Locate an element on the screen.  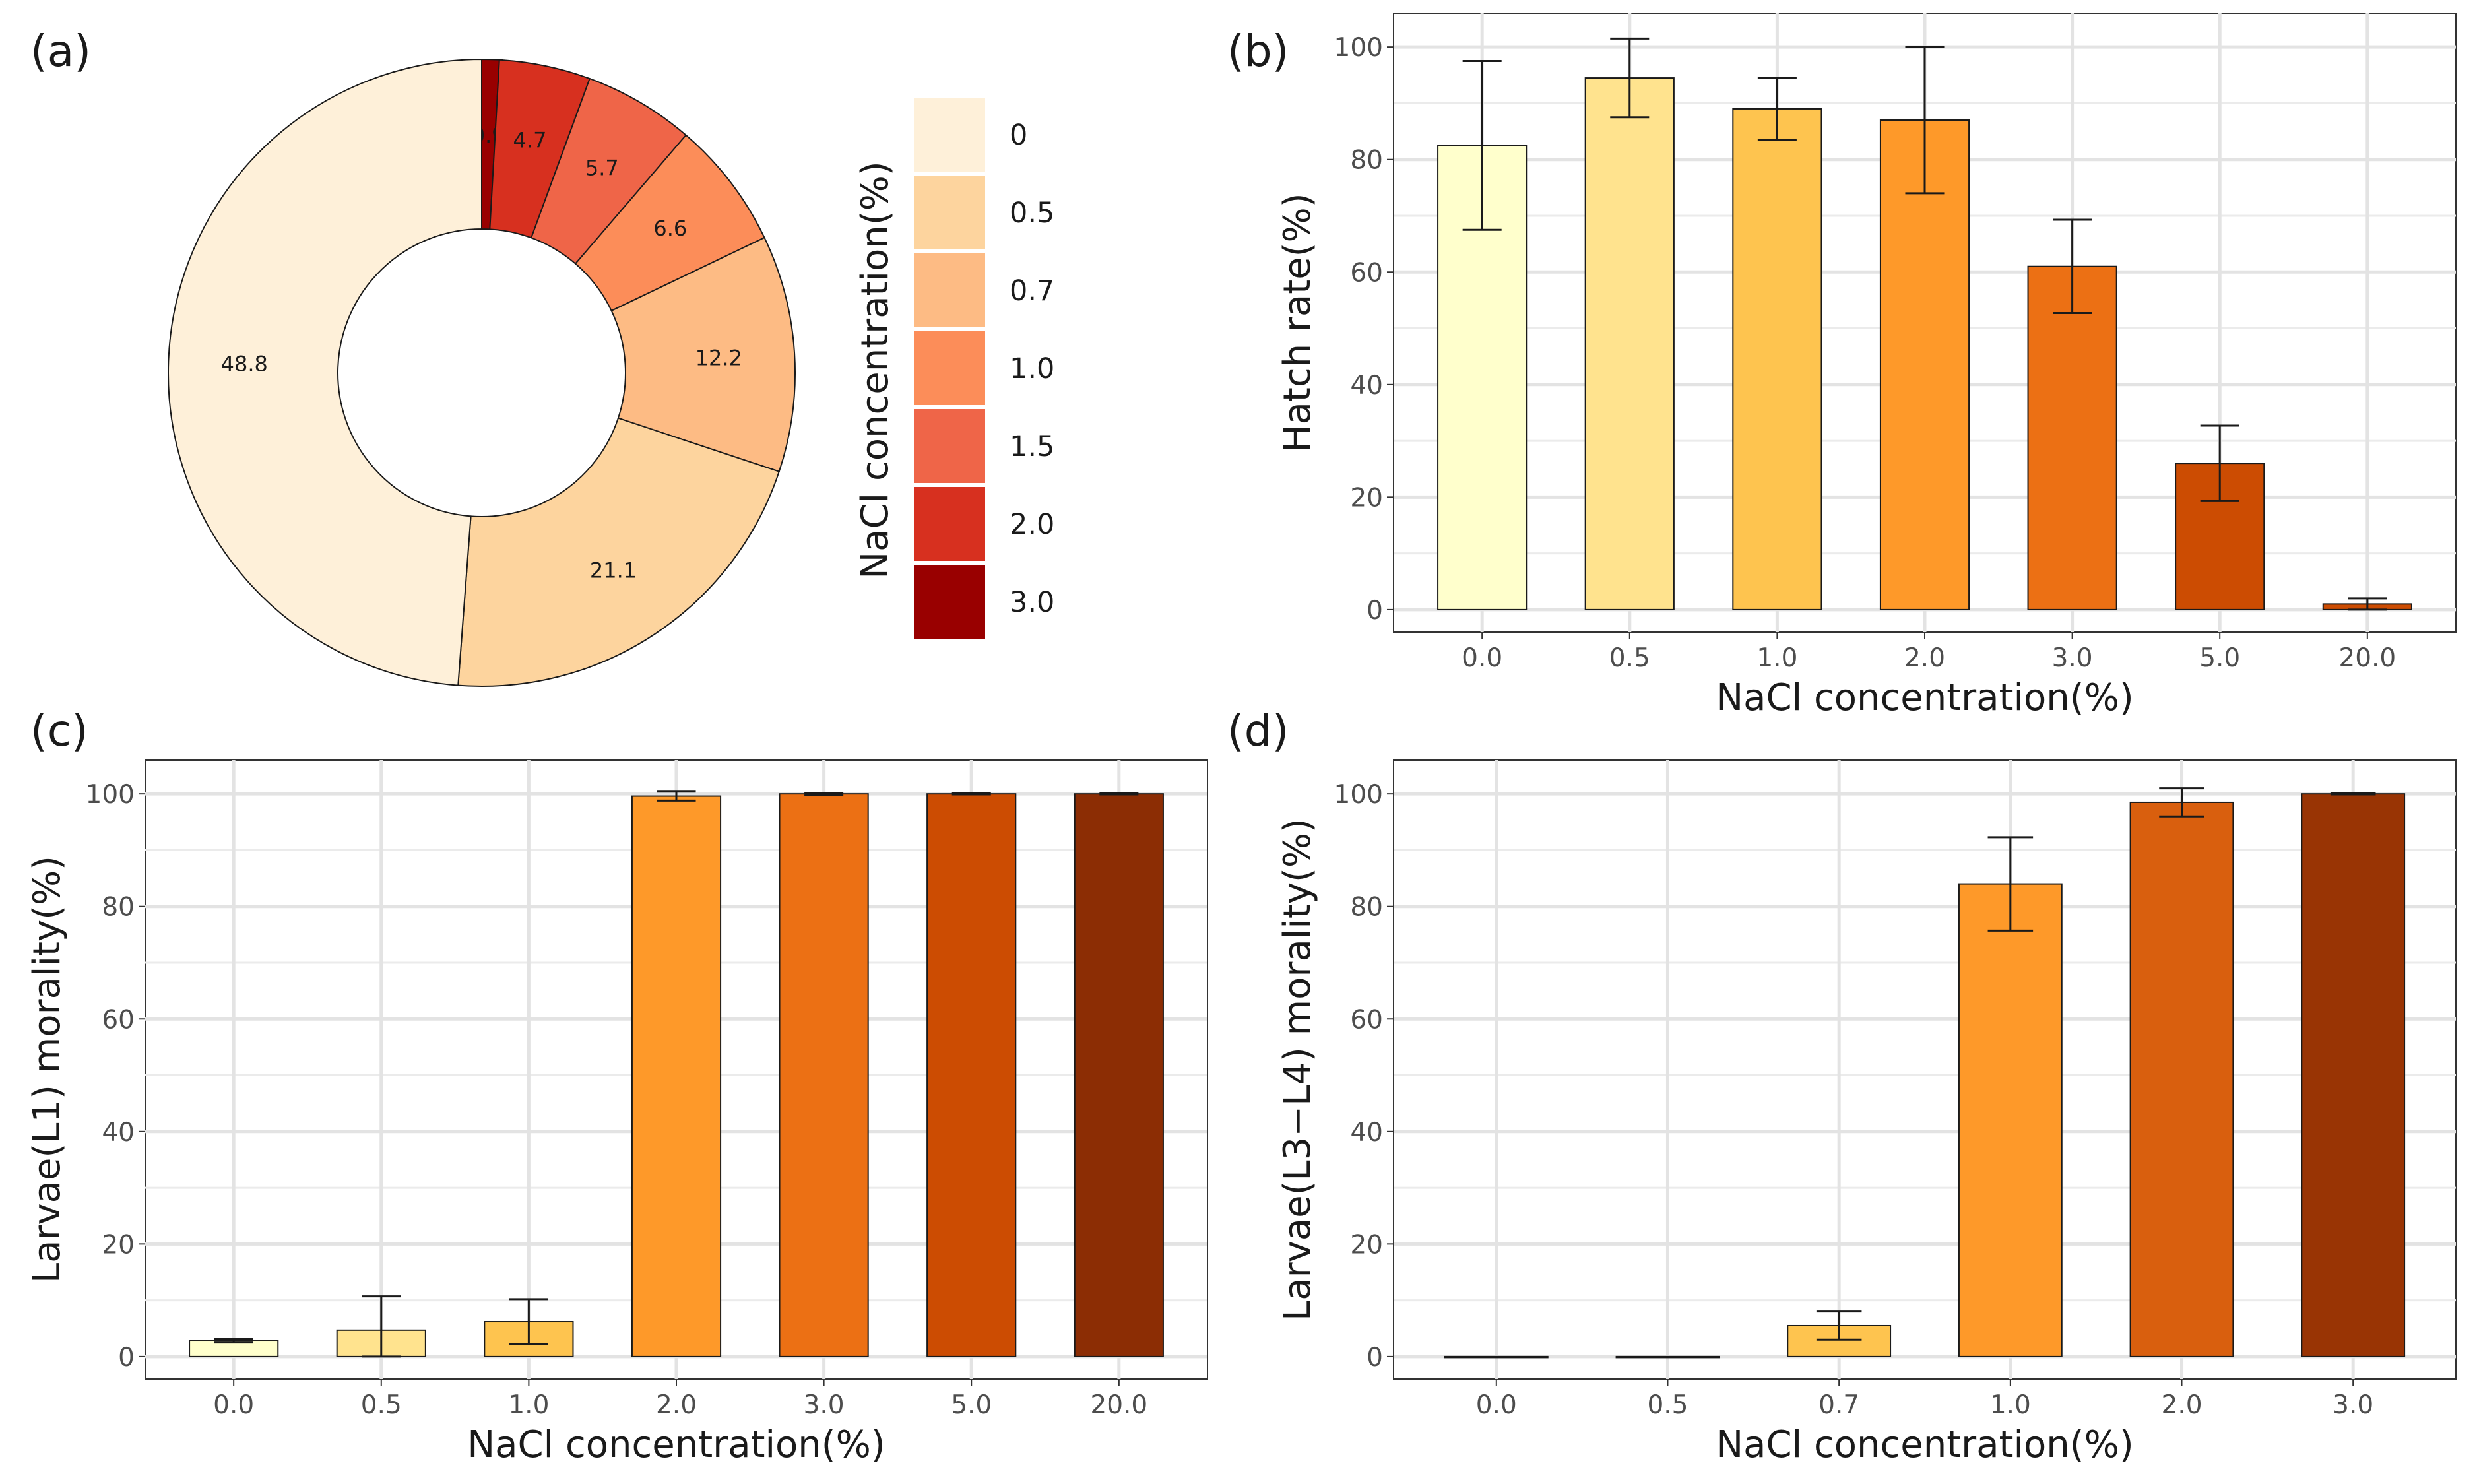
donut-legend: 0 0.5 0.7 1.0 1.5 2.0 3.0 NaCl concentration(%) is located at coordinates (954, 368).